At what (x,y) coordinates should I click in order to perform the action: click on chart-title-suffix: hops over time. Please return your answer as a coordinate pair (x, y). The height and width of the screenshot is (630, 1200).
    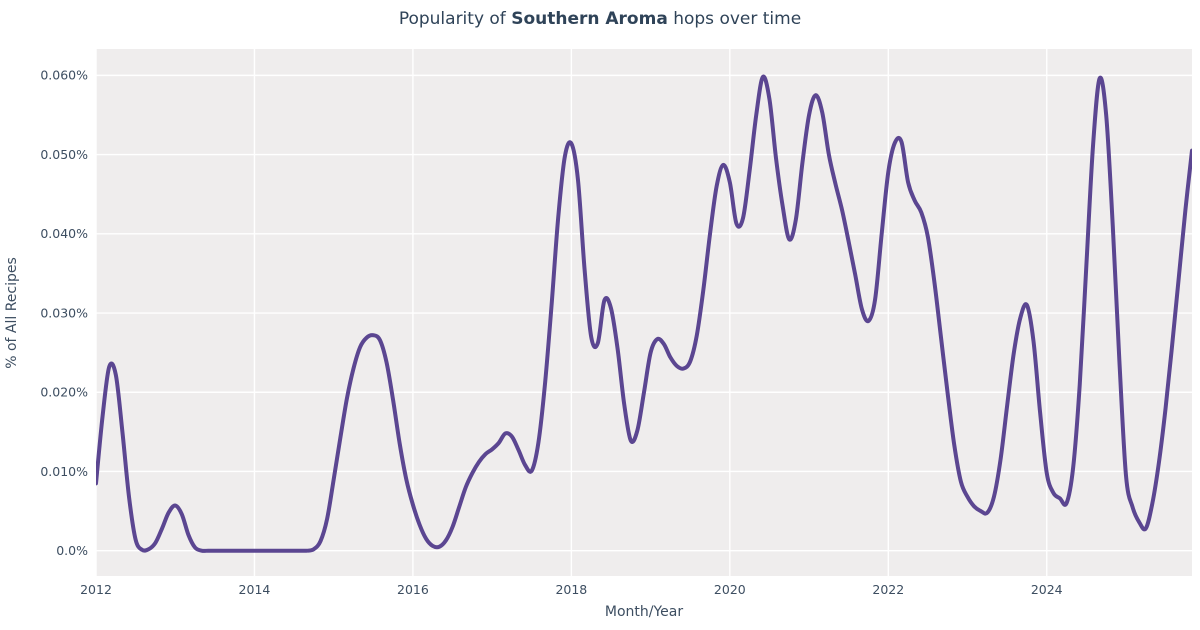
    Looking at the image, I should click on (734, 19).